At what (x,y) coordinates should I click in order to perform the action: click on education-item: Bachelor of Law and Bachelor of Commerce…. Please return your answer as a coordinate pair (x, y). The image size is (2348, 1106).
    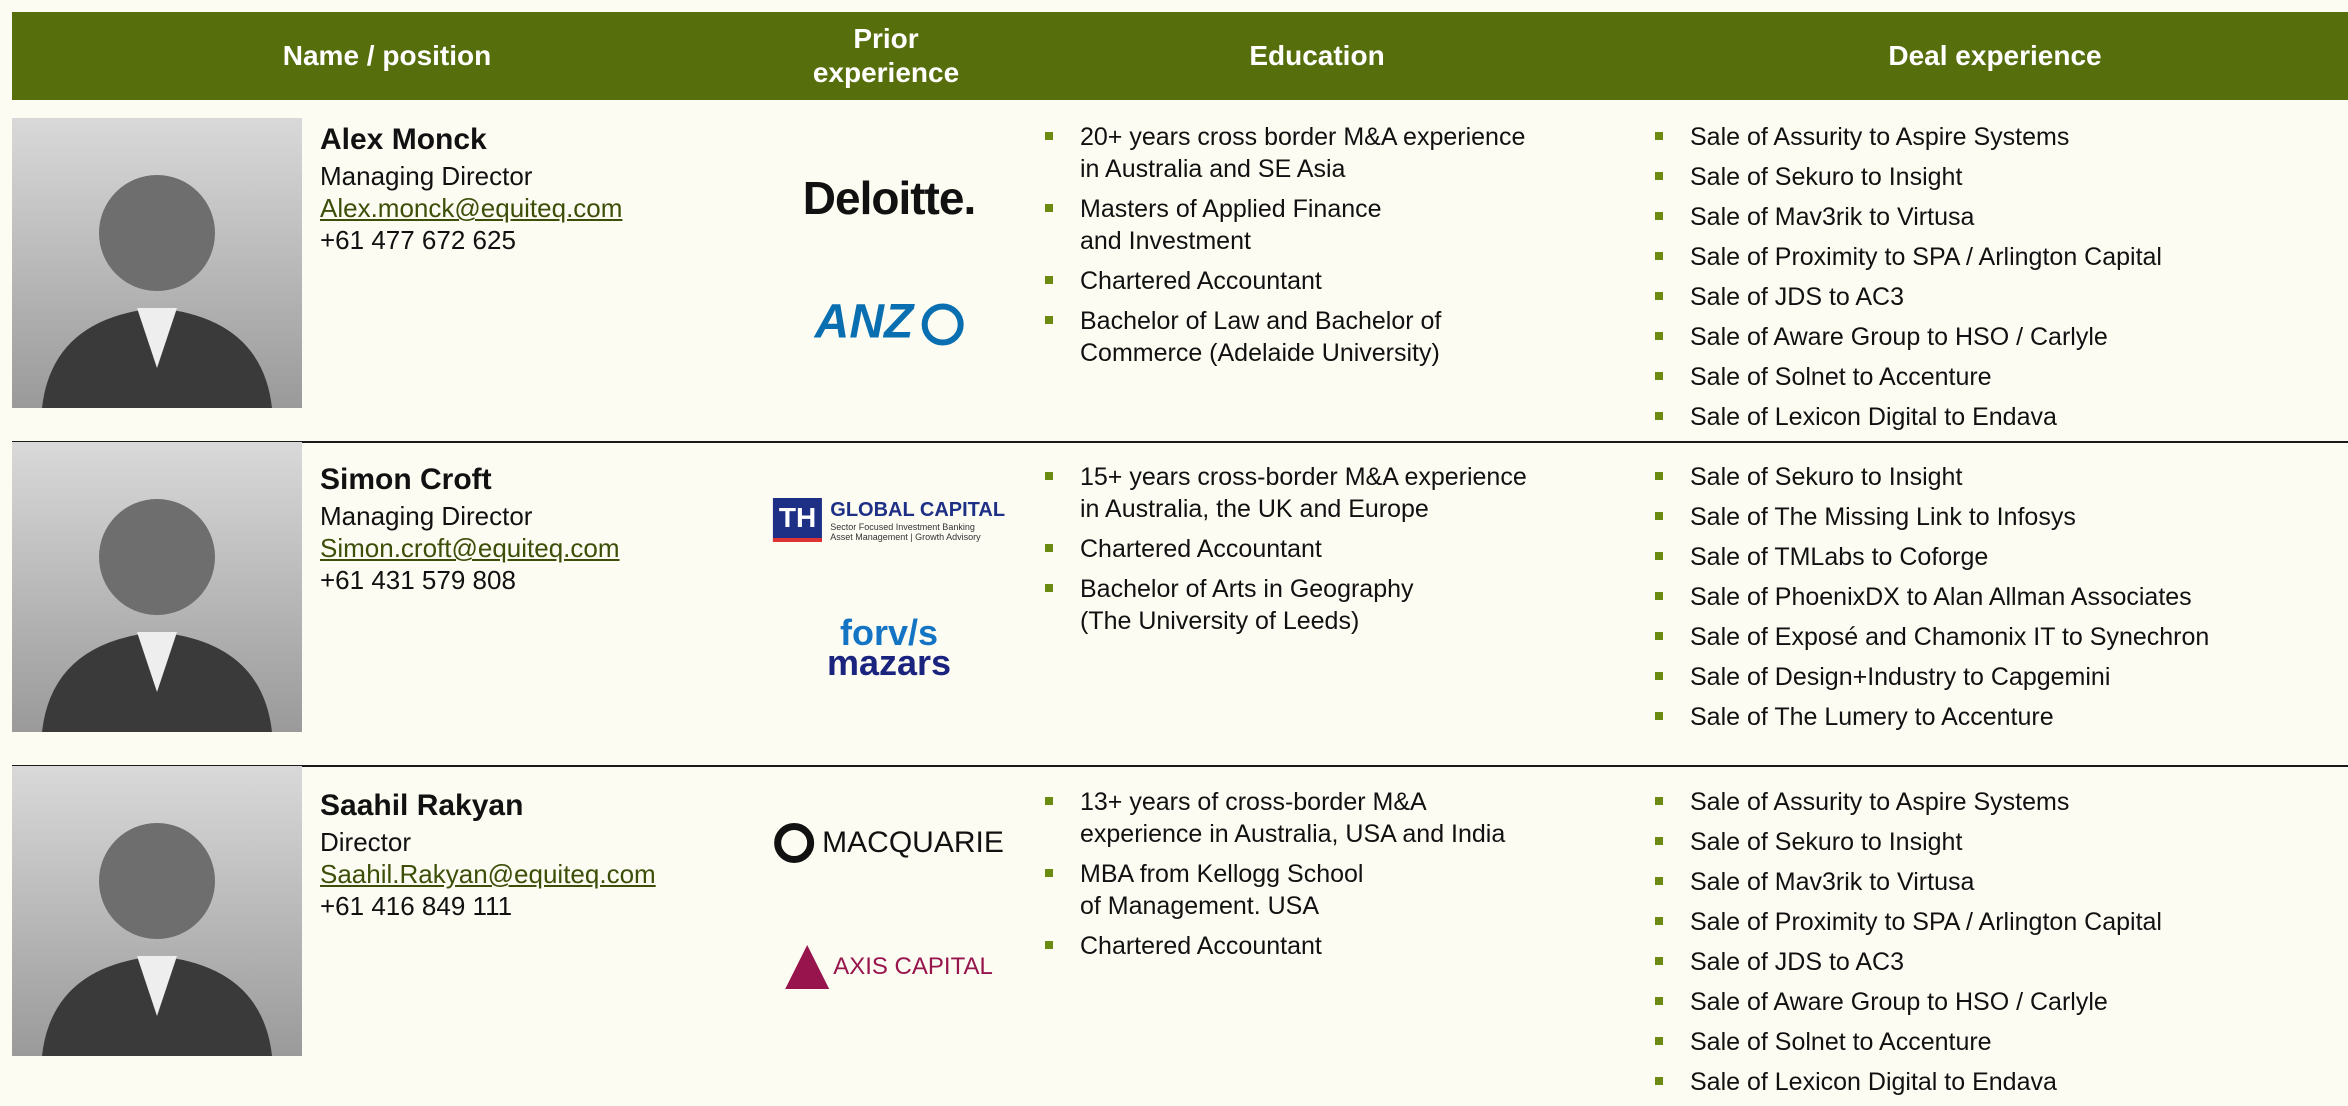
    Looking at the image, I should click on (1325, 337).